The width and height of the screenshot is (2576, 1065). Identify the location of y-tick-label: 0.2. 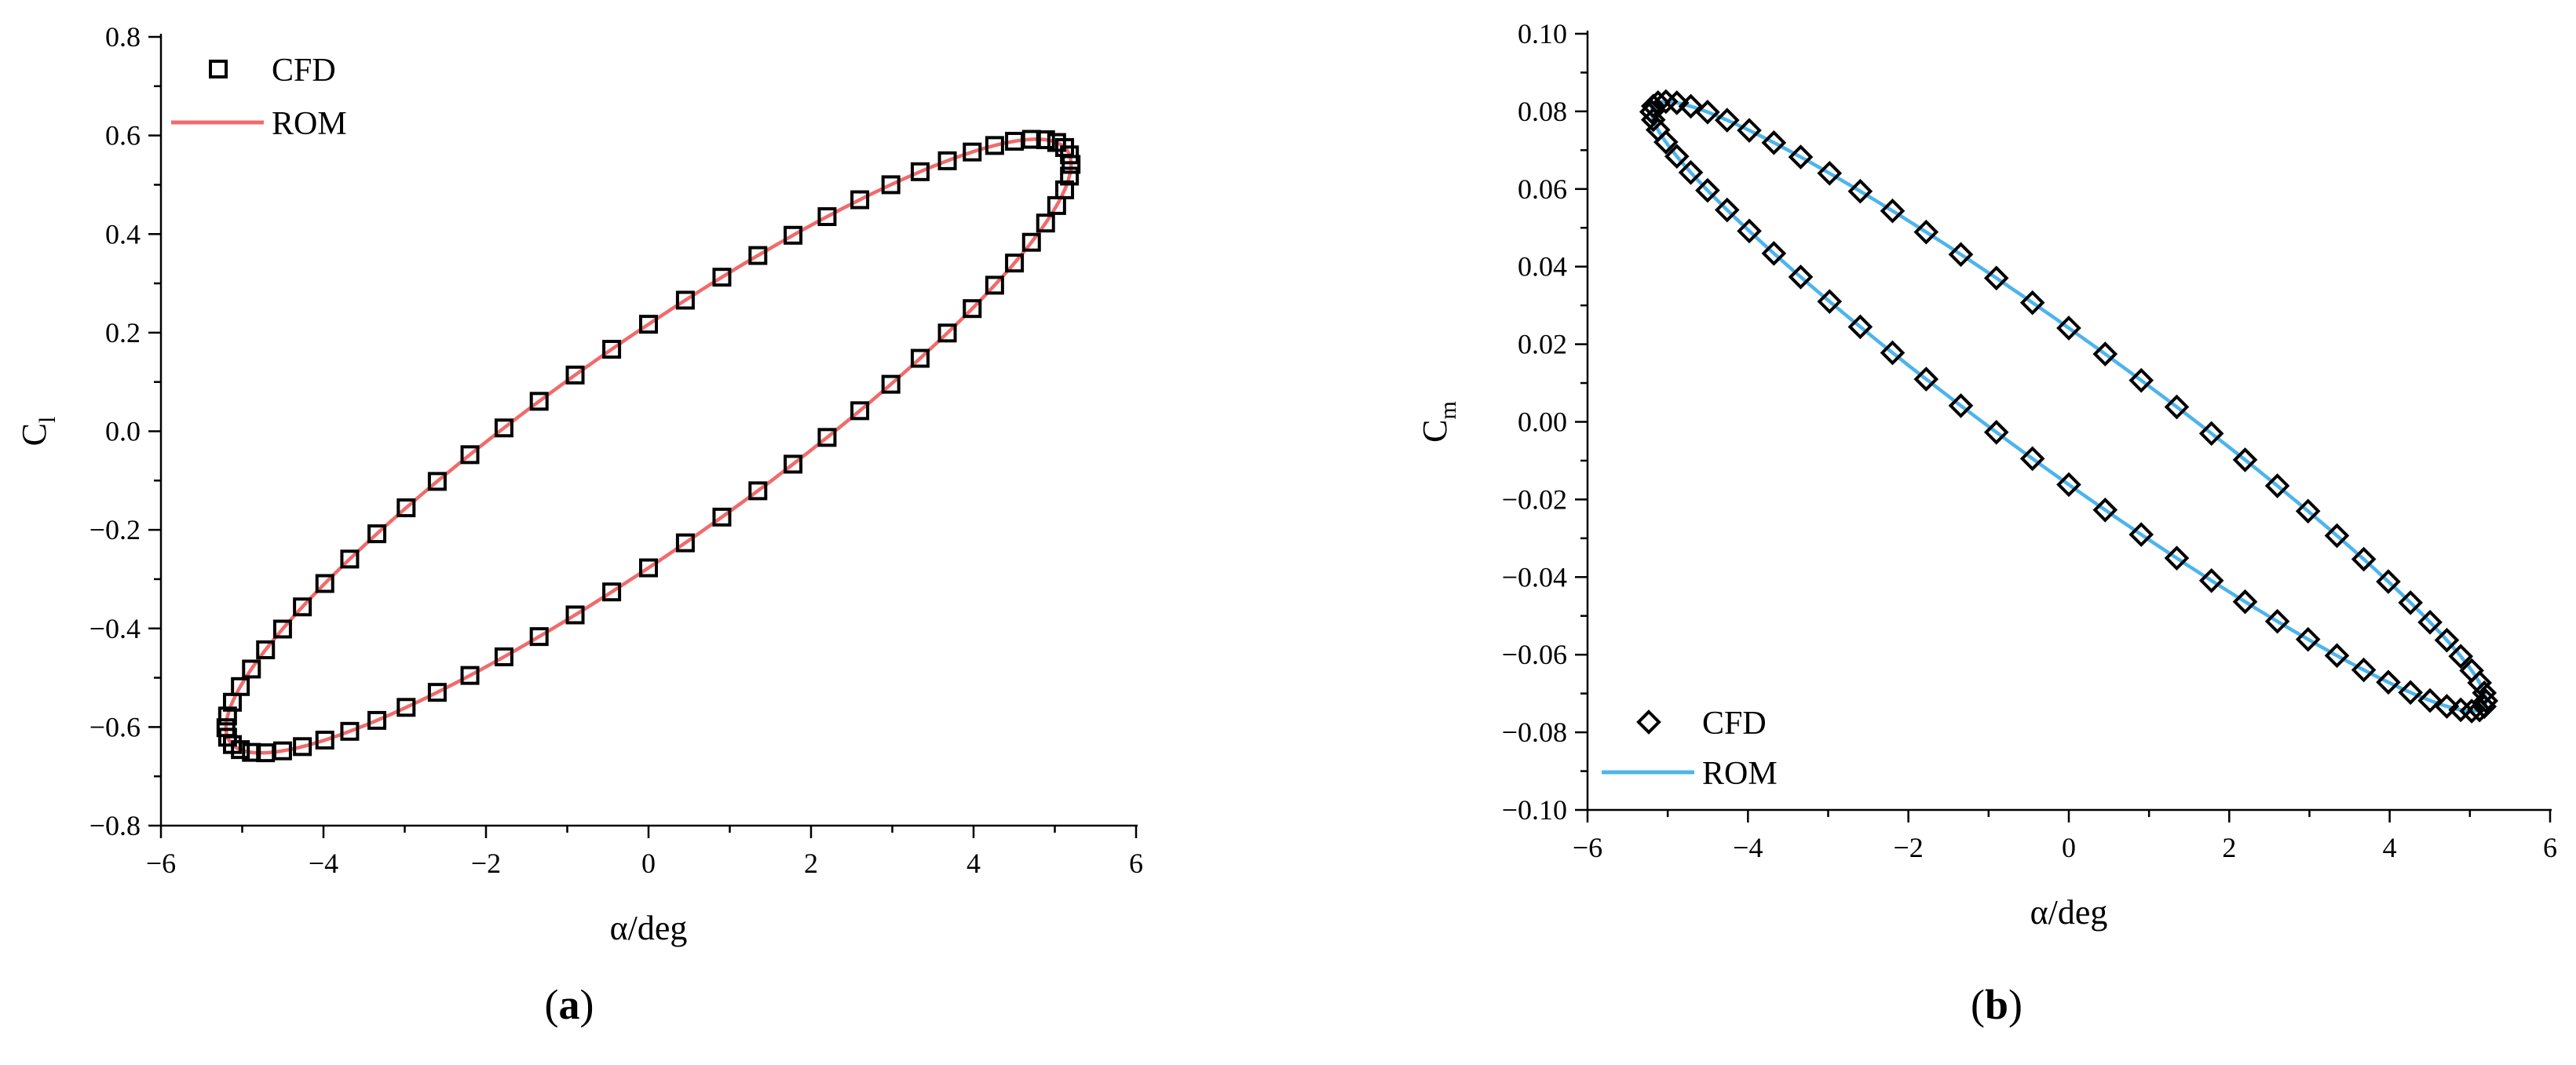
(123, 332).